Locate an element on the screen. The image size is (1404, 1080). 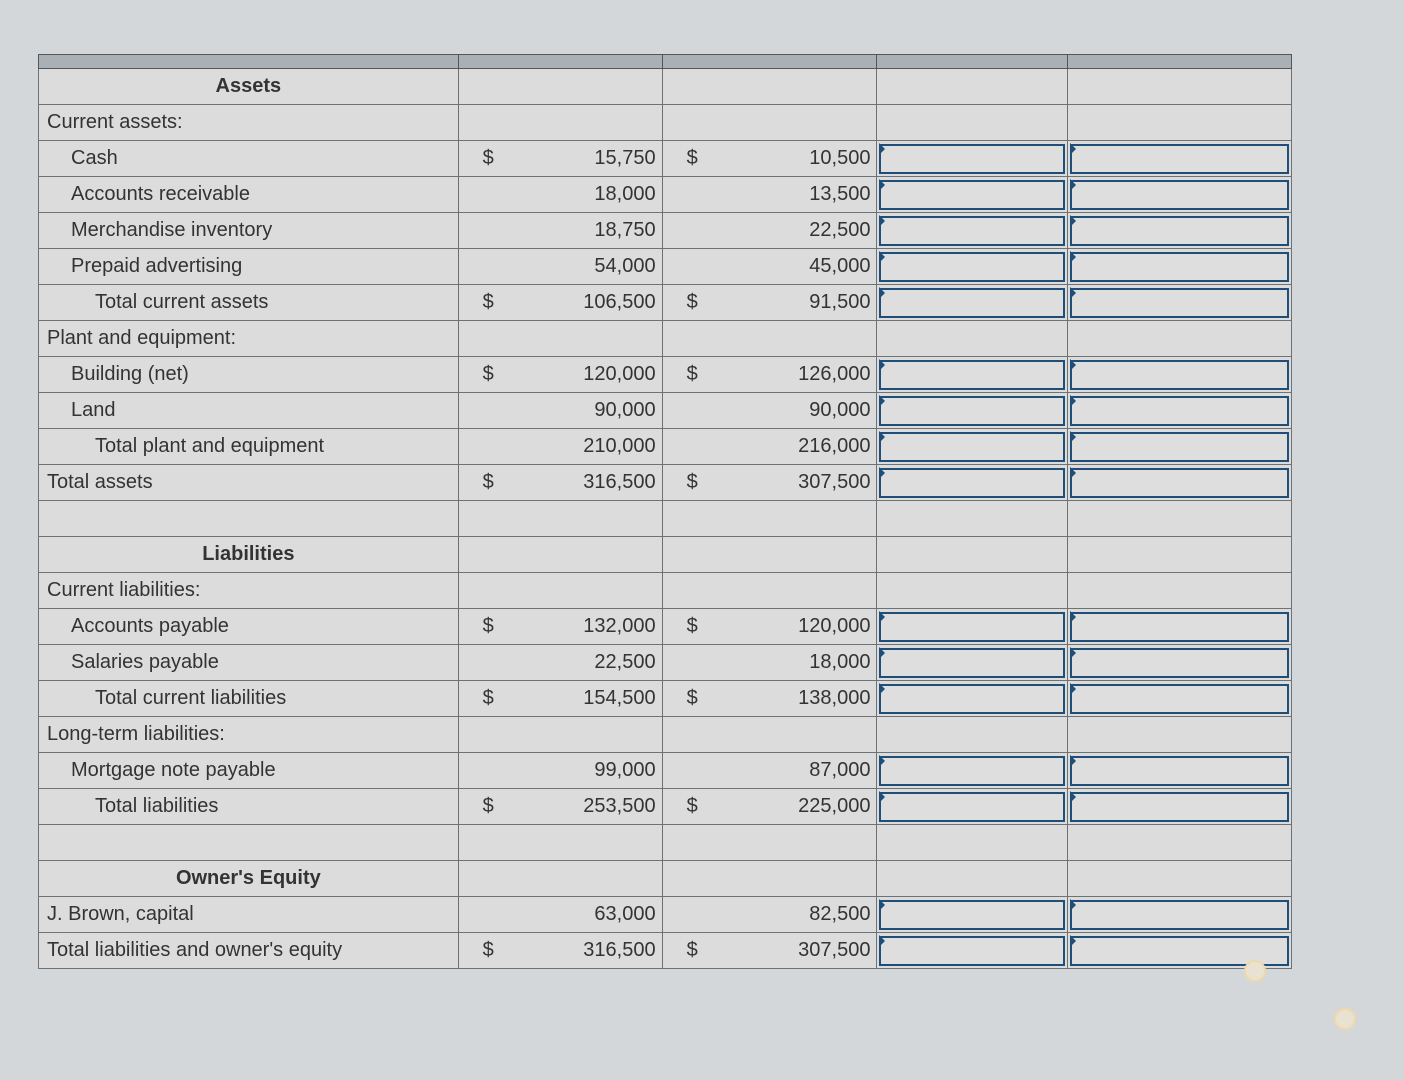
row-label: Total plant and equipment is located at coordinates (248, 446).